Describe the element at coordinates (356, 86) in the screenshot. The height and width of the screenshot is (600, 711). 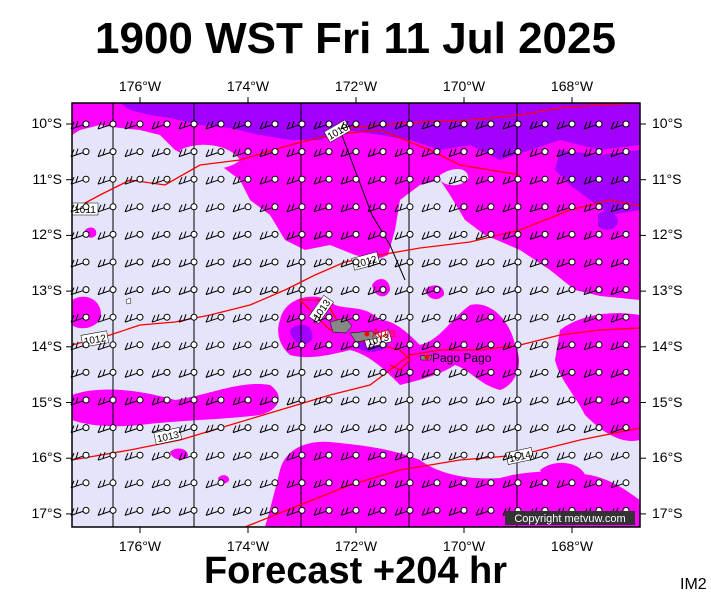
I see `lon-label-top: 172°W` at that location.